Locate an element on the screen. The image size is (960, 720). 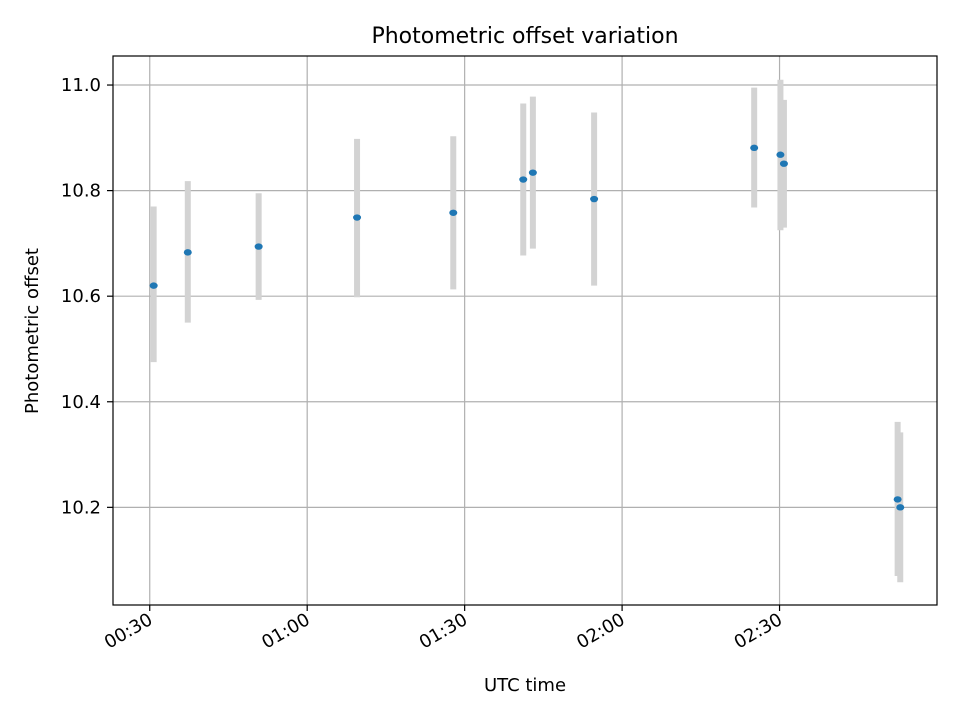
y-tick-label: 10.6 is located at coordinates (81, 296).